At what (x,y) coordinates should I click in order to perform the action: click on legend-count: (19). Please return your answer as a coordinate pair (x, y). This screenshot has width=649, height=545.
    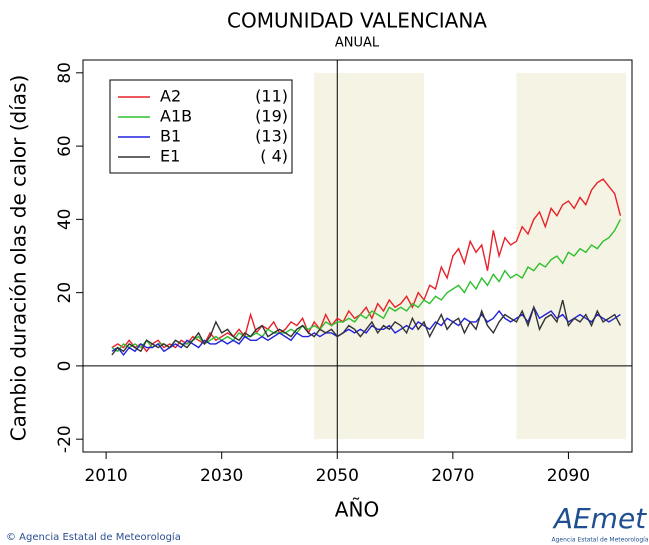
    Looking at the image, I should click on (271, 116).